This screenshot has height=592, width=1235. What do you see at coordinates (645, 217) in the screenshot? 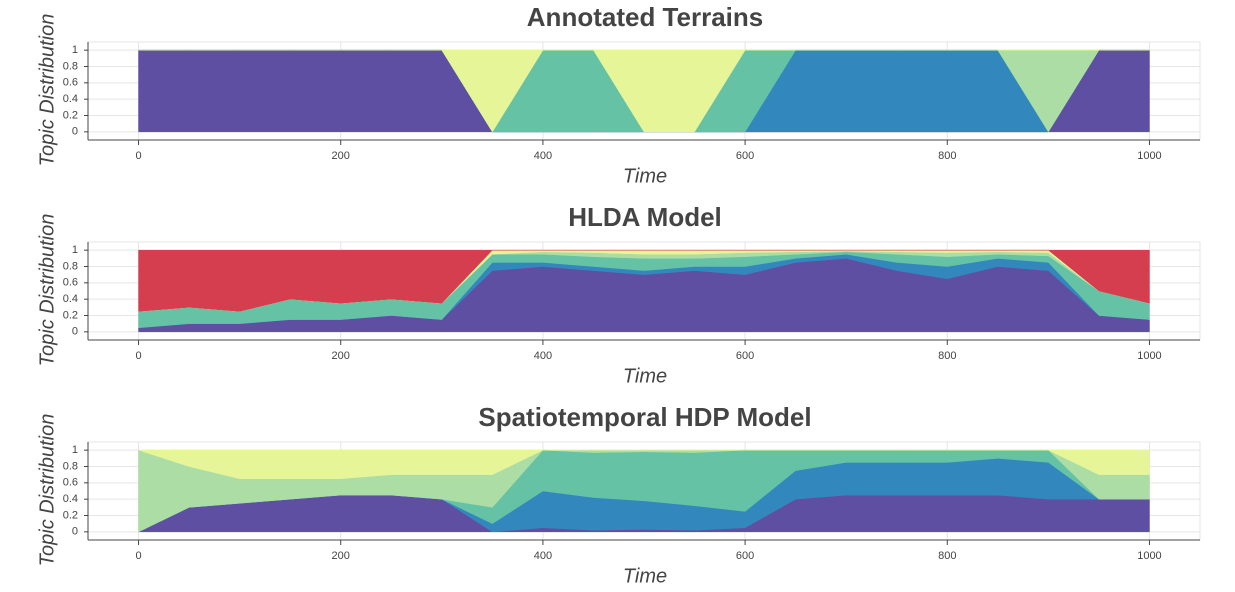
I see `chart-title: HLDA Model` at bounding box center [645, 217].